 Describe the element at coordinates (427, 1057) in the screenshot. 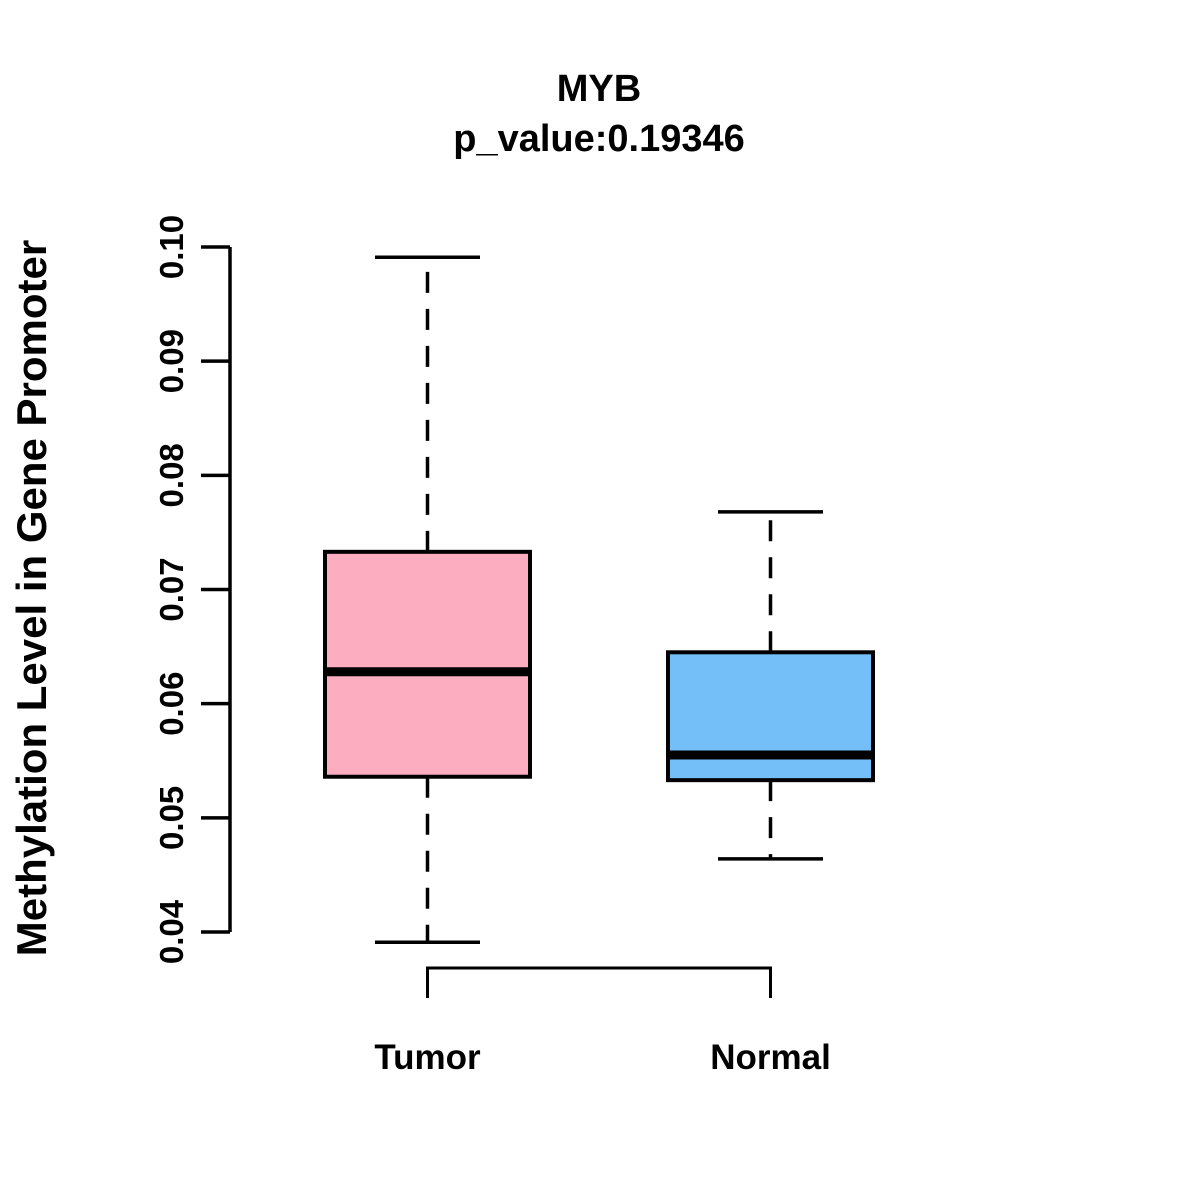

I see `category-label-tumor: Tumor` at that location.